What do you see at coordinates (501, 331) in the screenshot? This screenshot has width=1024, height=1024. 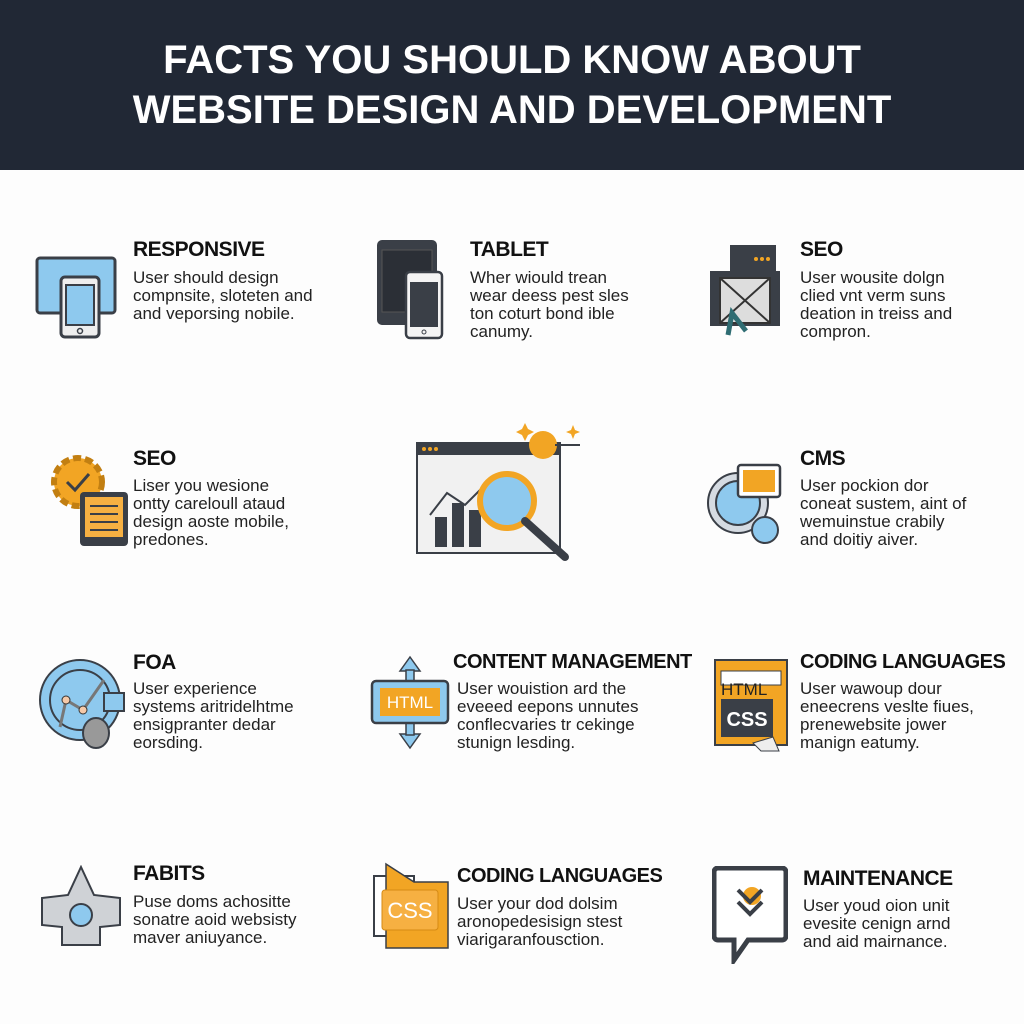 I see `card-line: canumy.` at bounding box center [501, 331].